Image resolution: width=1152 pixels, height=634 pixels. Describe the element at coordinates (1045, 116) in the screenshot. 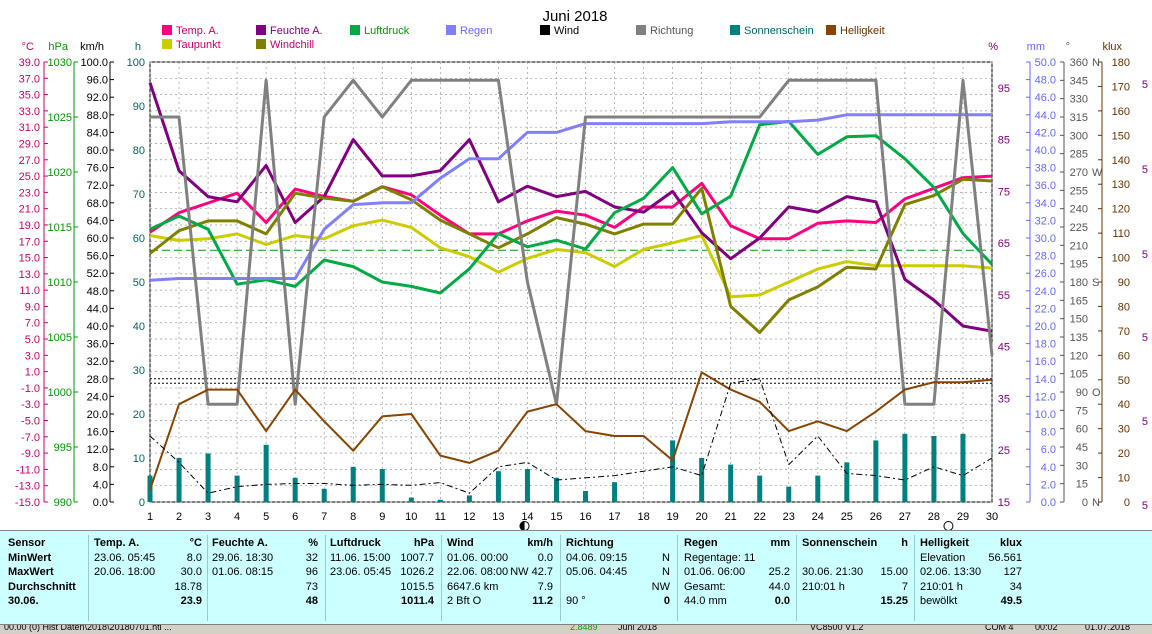

I see `rain-axis-tick-label: 44.0` at that location.